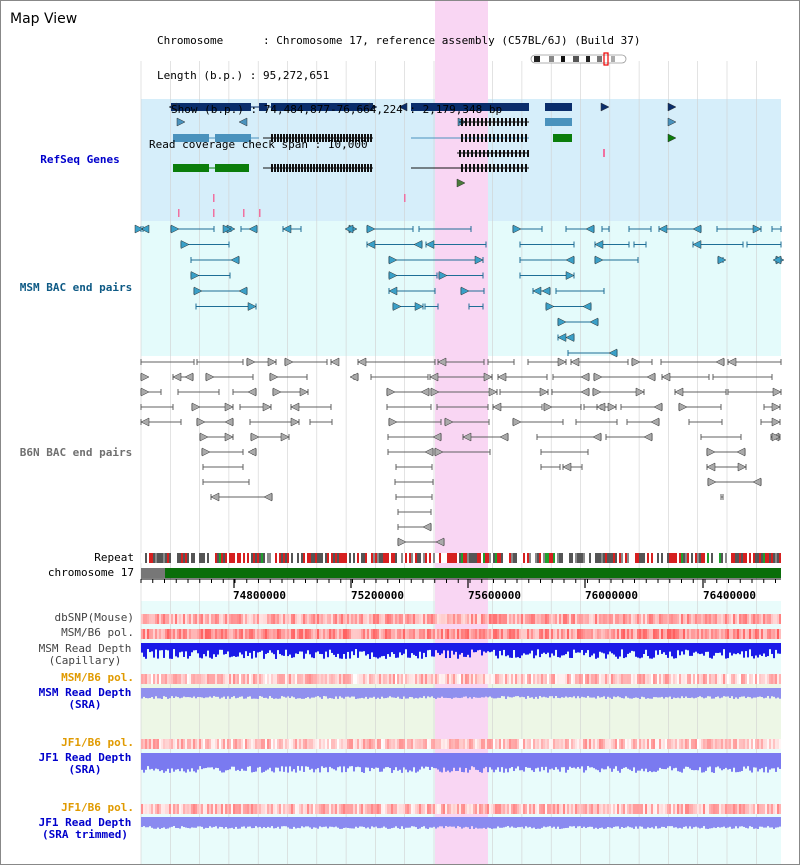 The height and width of the screenshot is (865, 800). I want to click on chromosome-band, so click(461, 573).